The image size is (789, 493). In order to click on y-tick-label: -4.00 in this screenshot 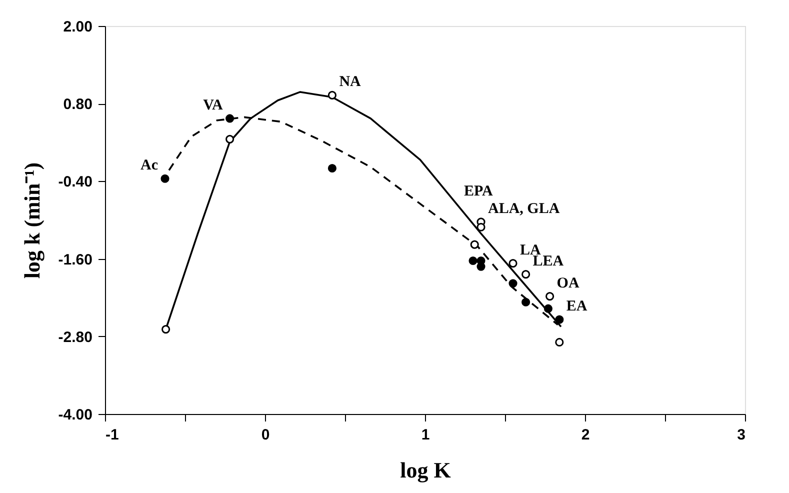, I will do `click(75, 415)`.